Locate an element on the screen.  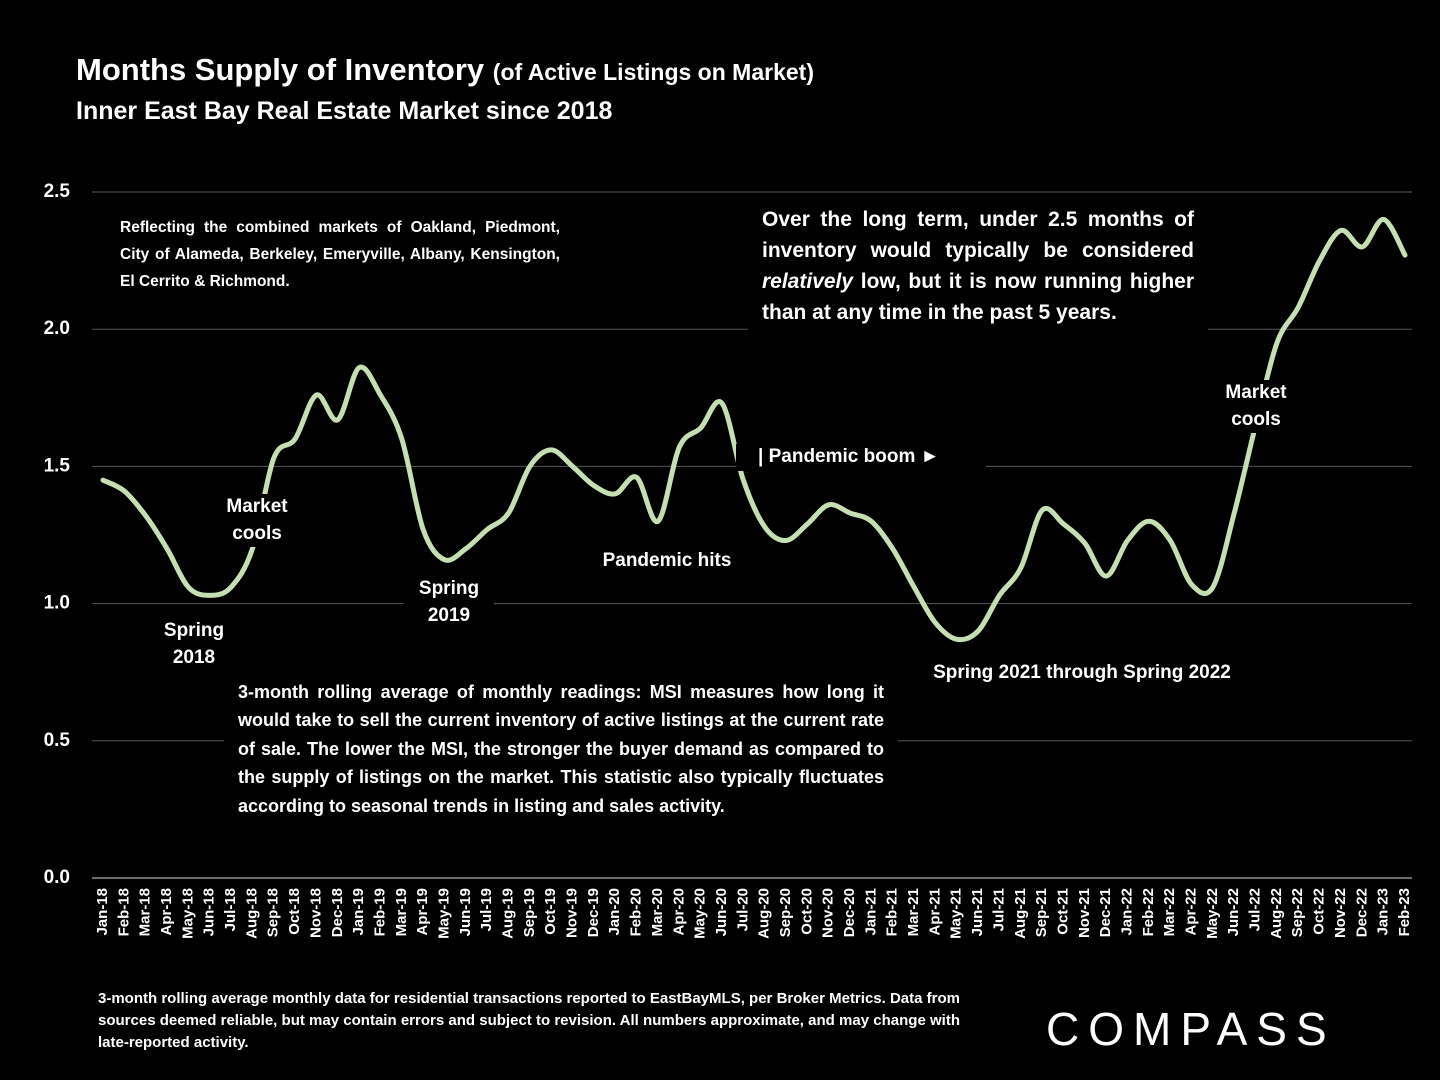
x-tick-label: Jun-21 is located at coordinates (977, 912).